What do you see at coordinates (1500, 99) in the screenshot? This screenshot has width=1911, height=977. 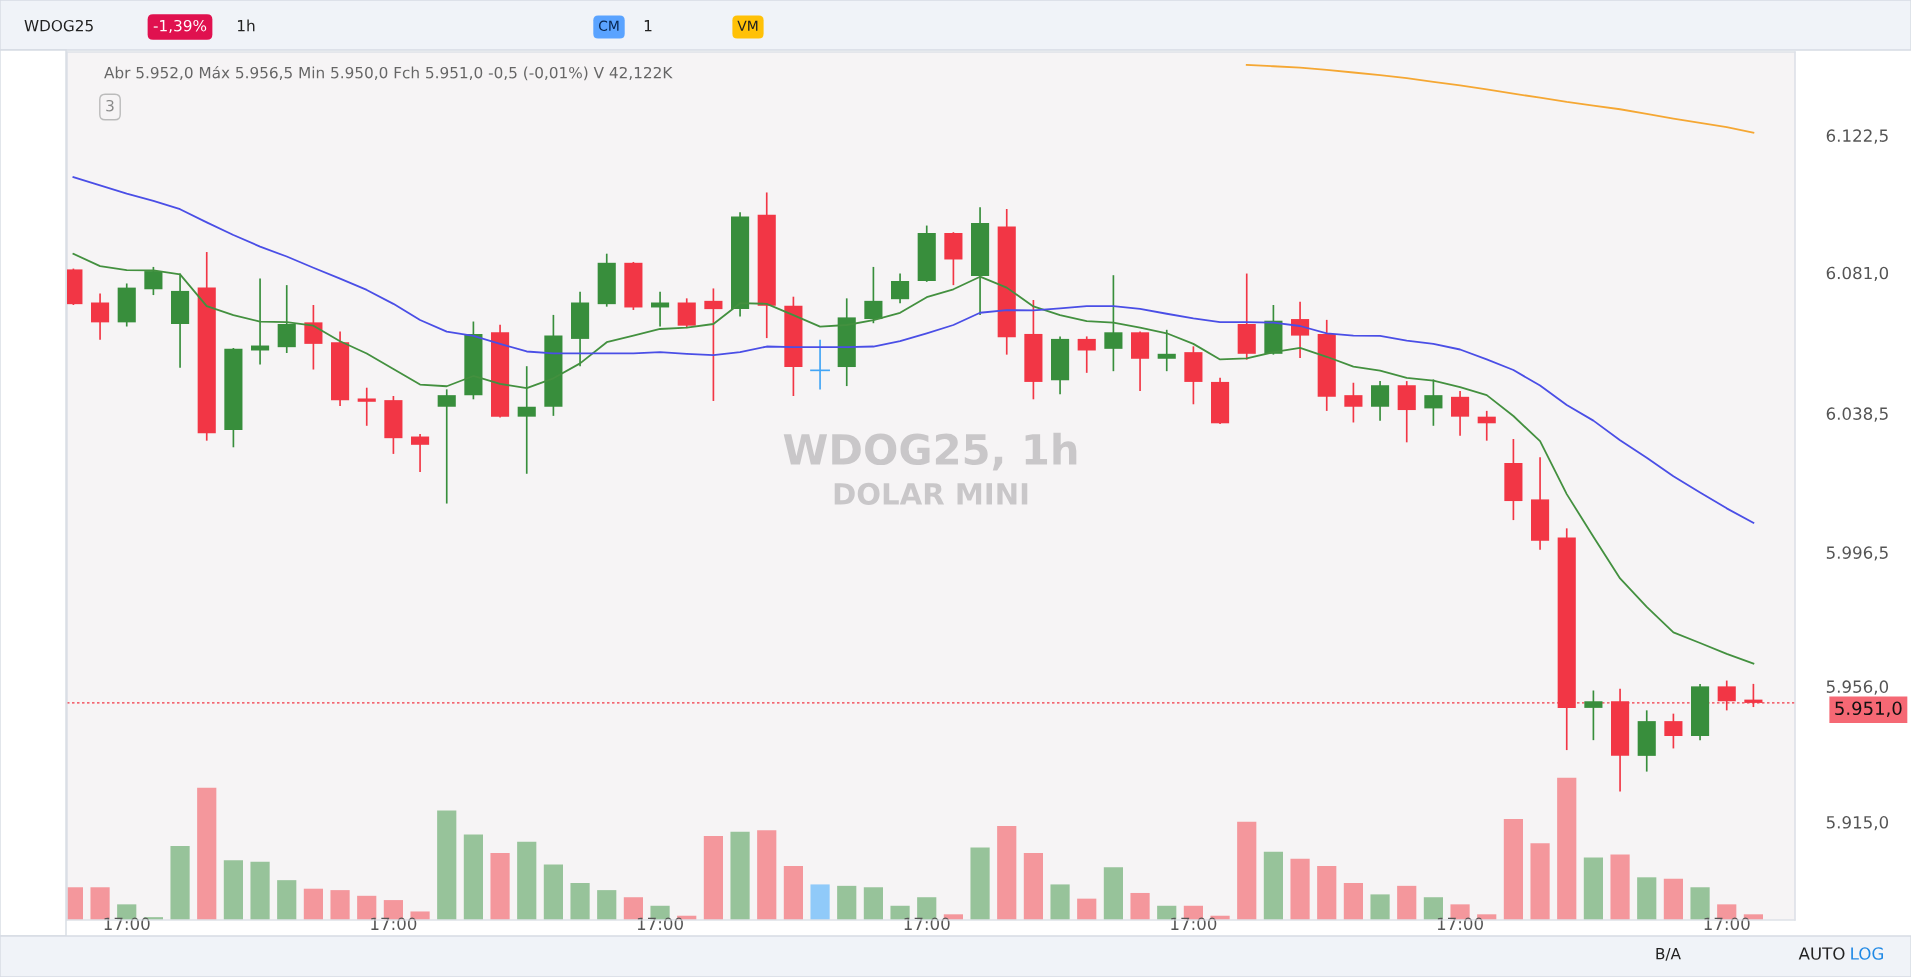 I see `line-series` at bounding box center [1500, 99].